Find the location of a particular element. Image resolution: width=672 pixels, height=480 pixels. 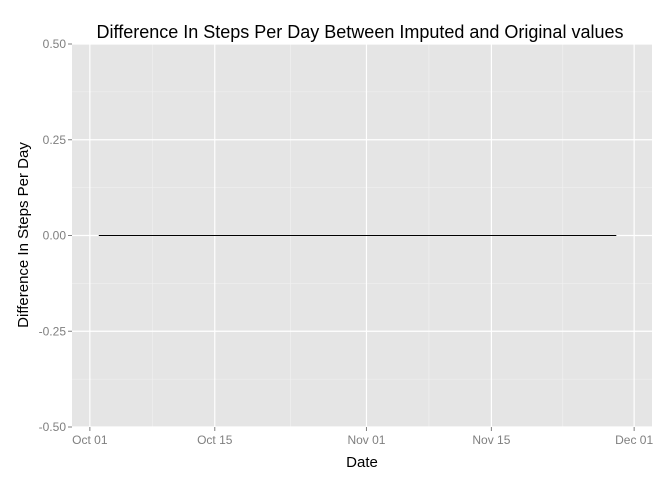

y-tick-label: 0.00 is located at coordinates (55, 236).